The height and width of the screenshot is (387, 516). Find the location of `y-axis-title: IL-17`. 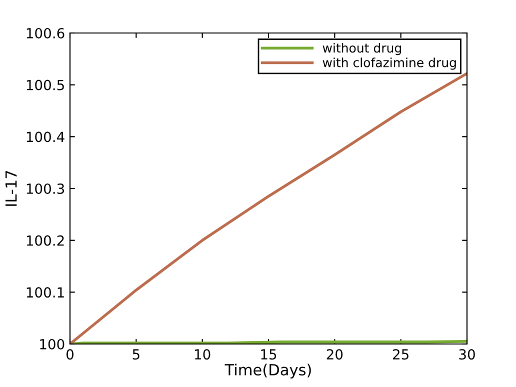

y-axis-title: IL-17 is located at coordinates (11, 188).